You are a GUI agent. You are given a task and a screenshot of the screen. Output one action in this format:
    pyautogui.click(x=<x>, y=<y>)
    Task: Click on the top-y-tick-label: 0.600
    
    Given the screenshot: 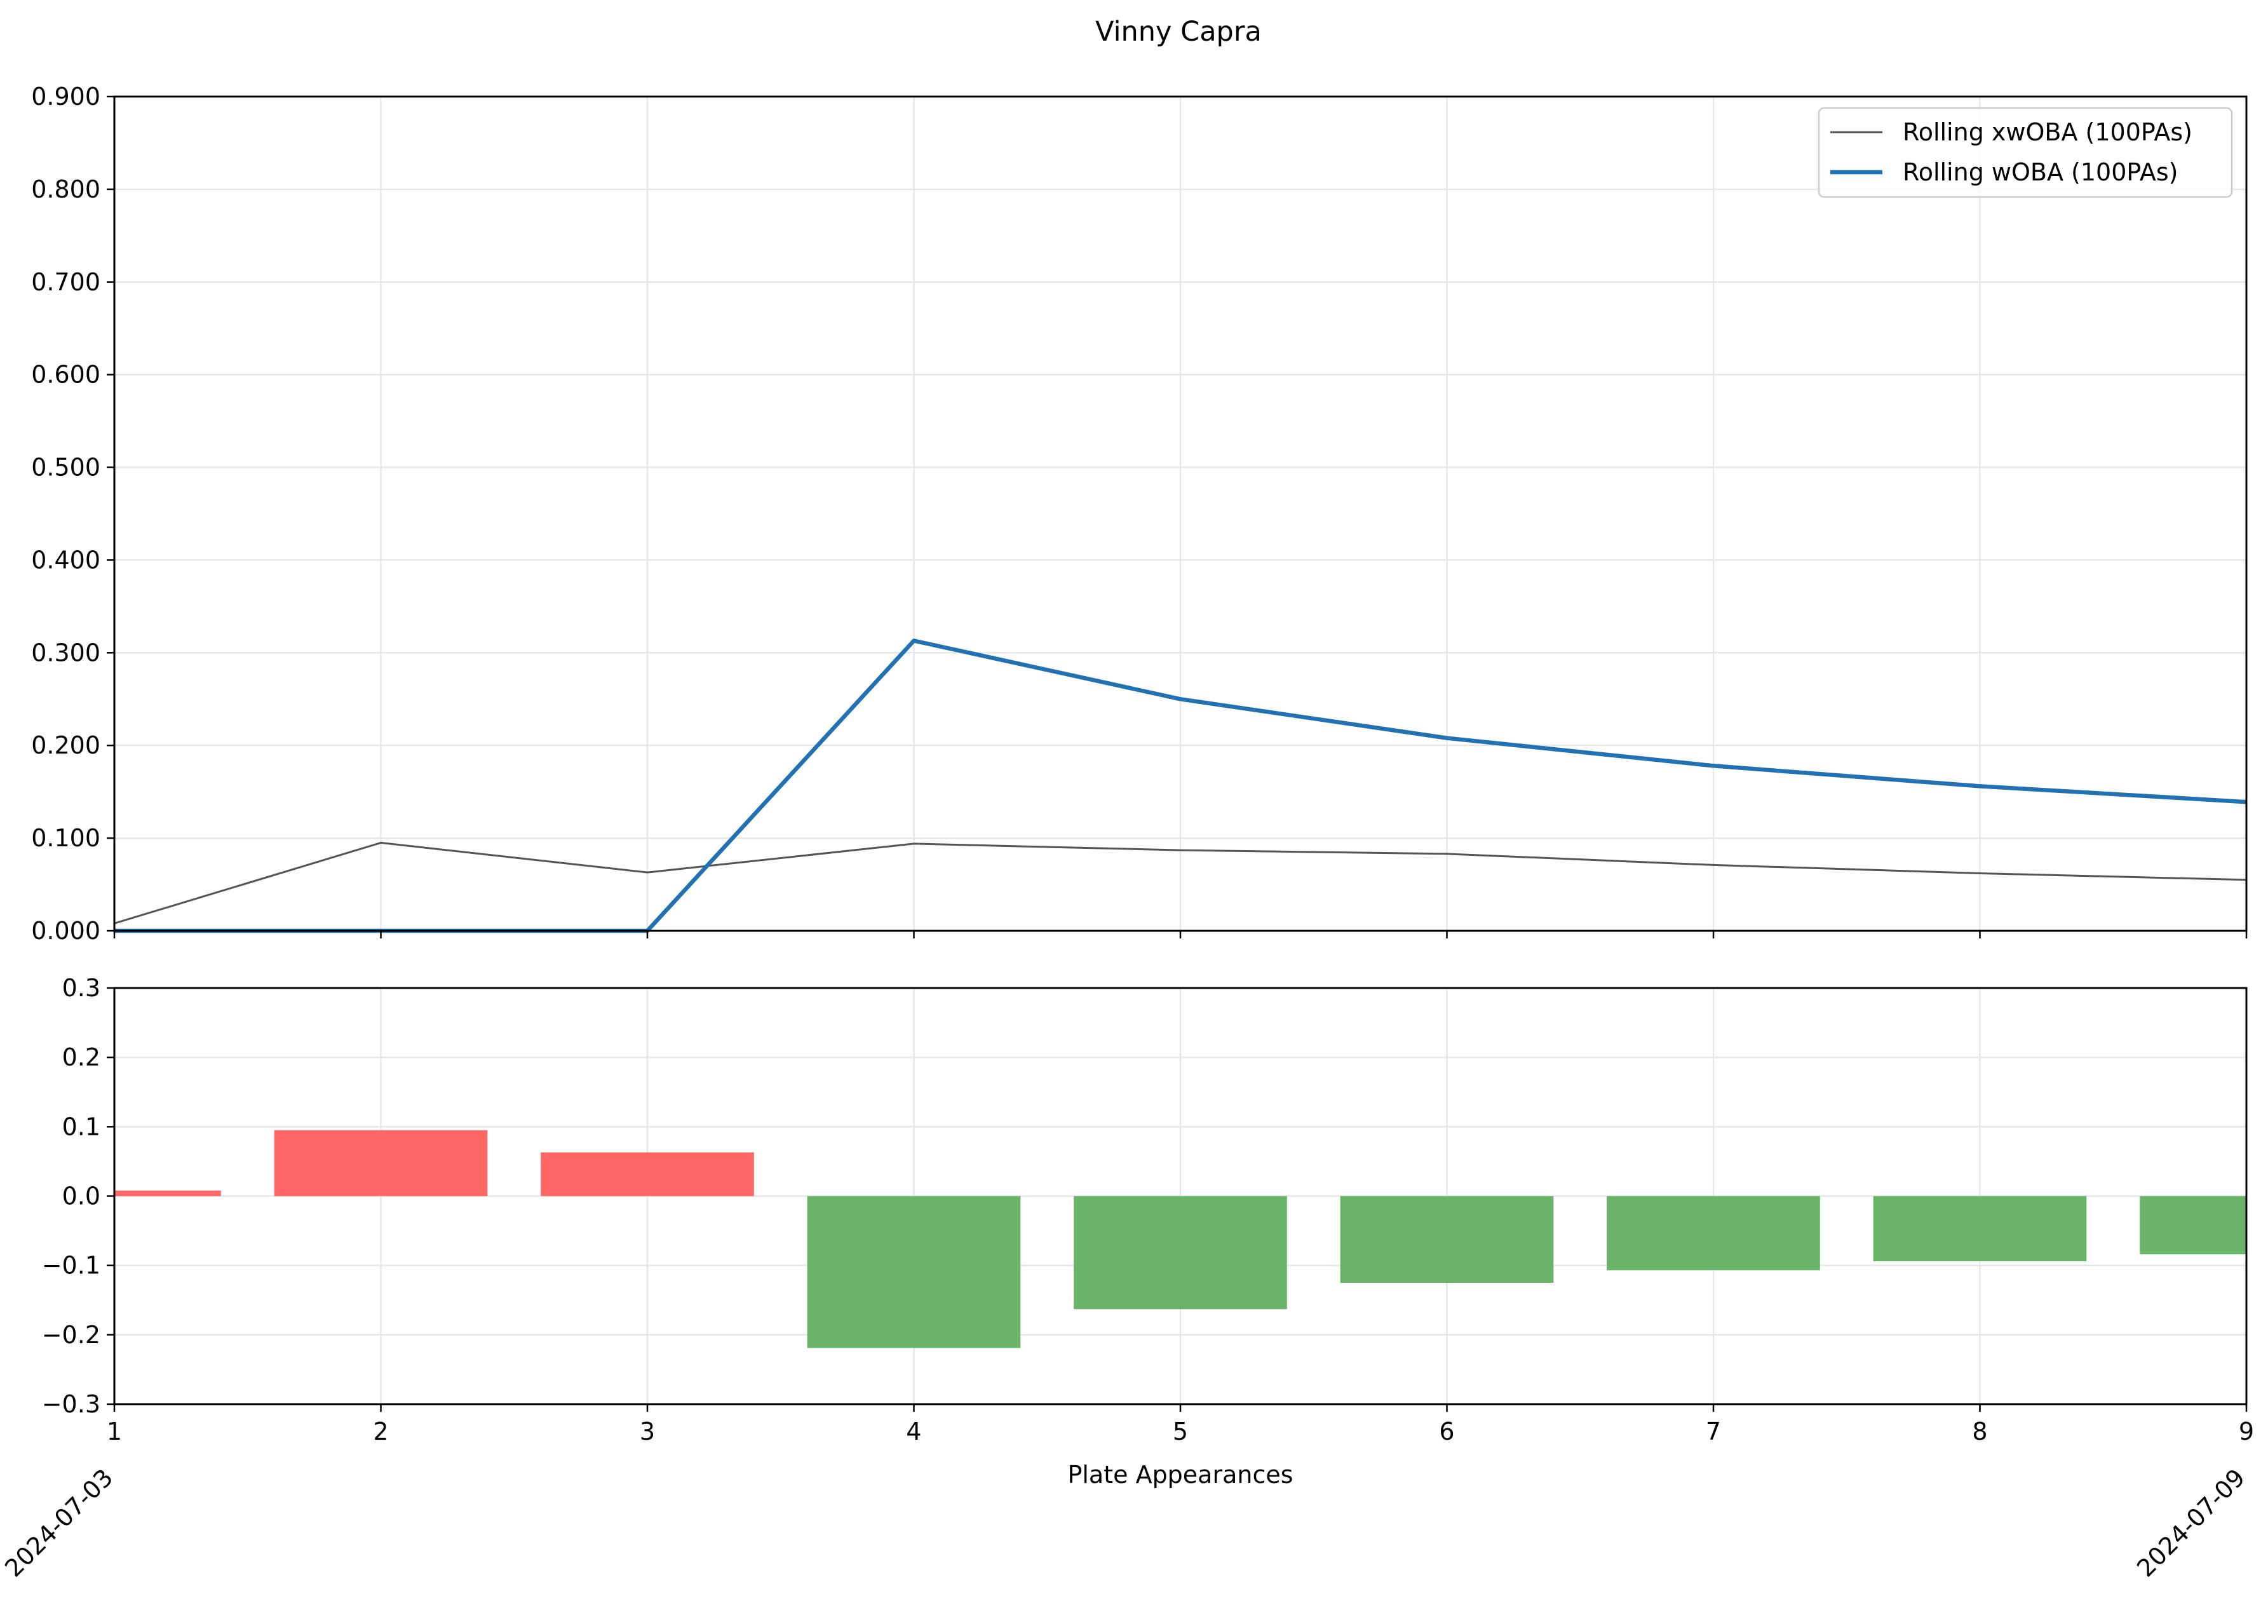 What is the action you would take?
    pyautogui.click(x=65, y=375)
    